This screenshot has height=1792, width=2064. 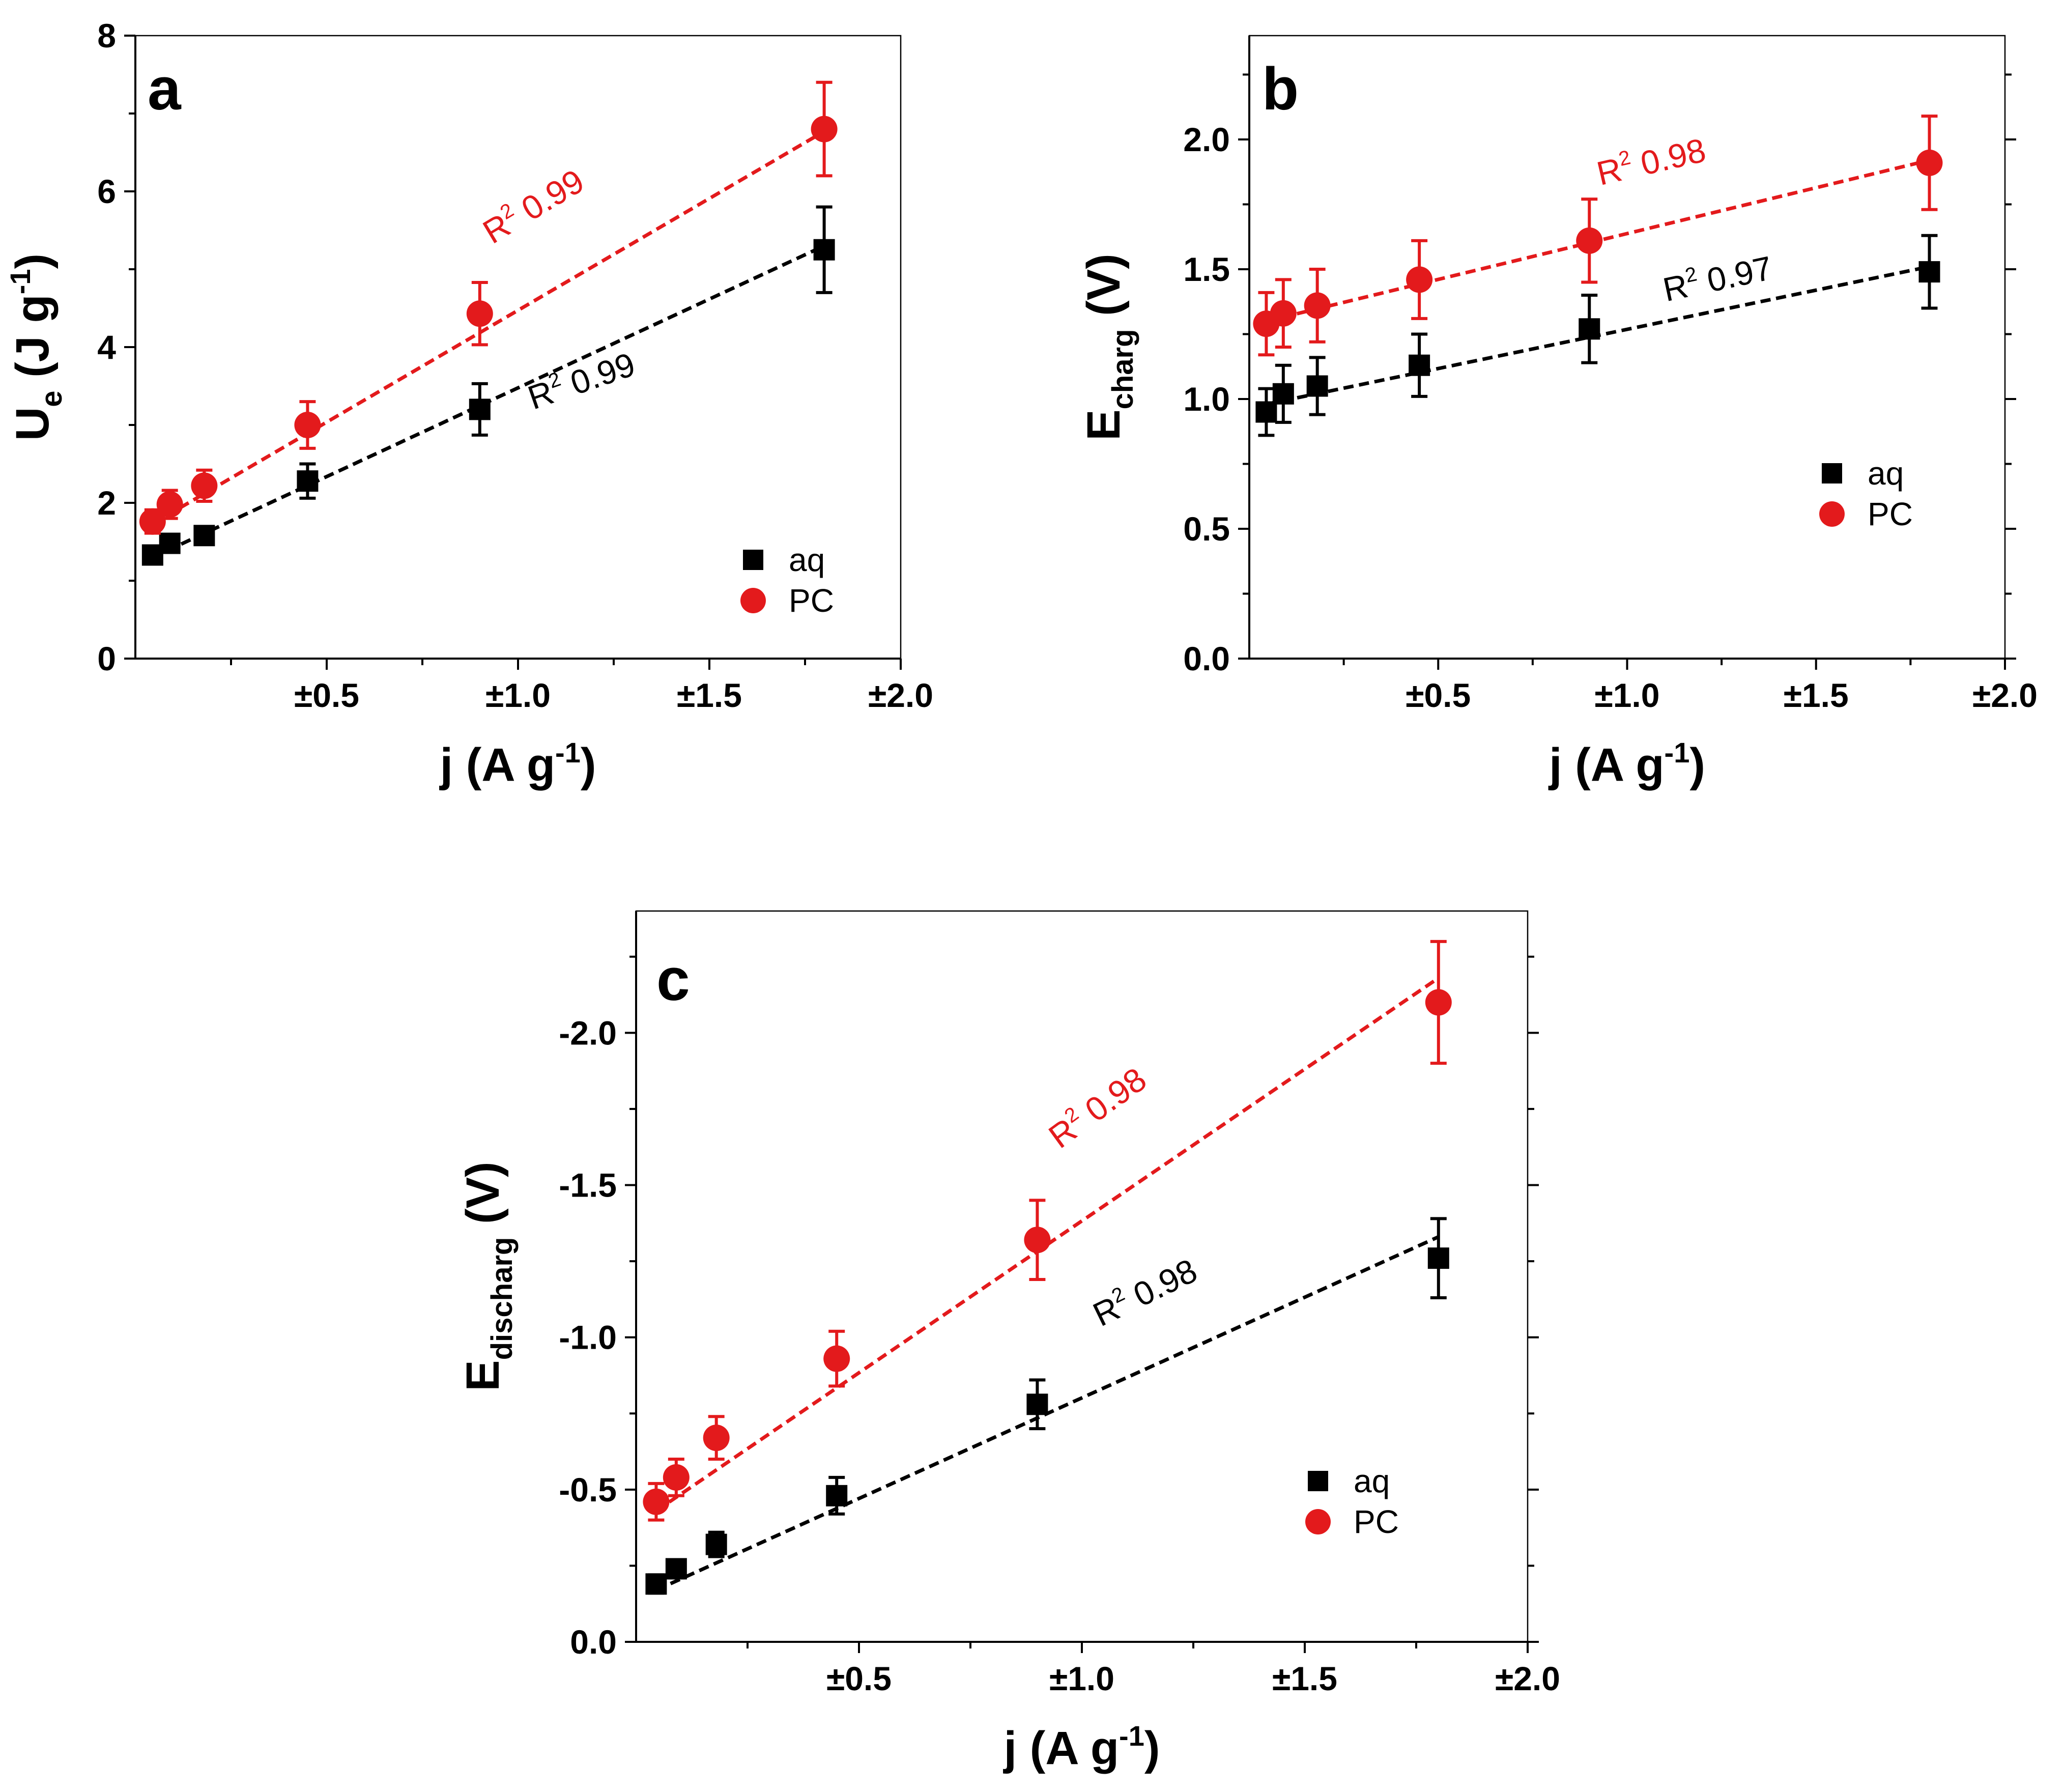 I want to click on y-tick-label: 4, so click(x=106, y=347).